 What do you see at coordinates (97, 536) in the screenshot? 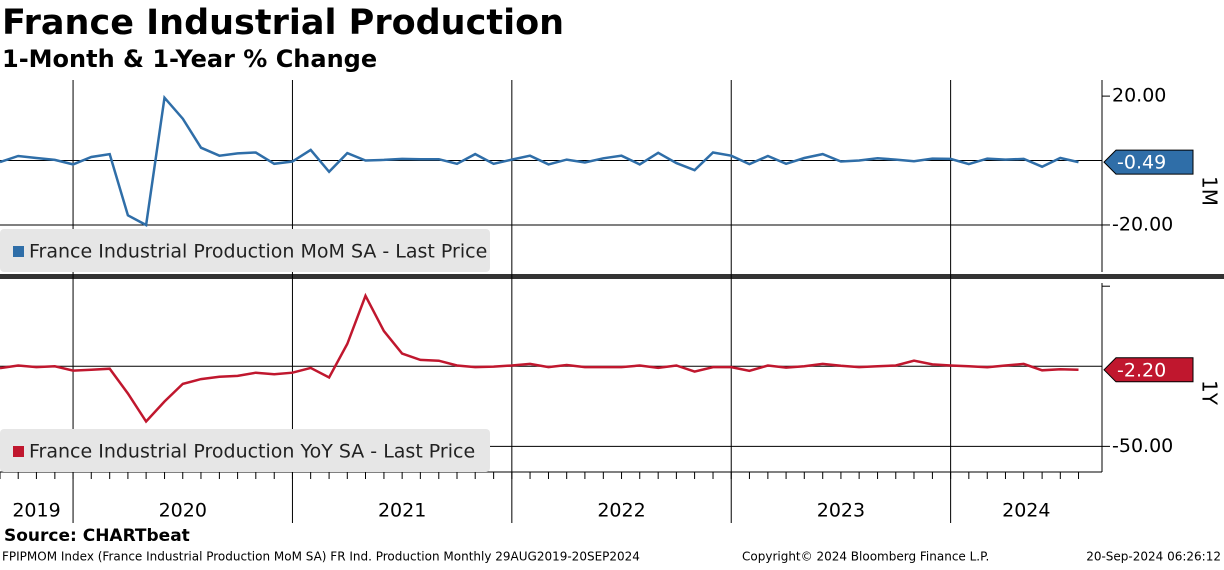
I see `source: Source: CHARTbeat` at bounding box center [97, 536].